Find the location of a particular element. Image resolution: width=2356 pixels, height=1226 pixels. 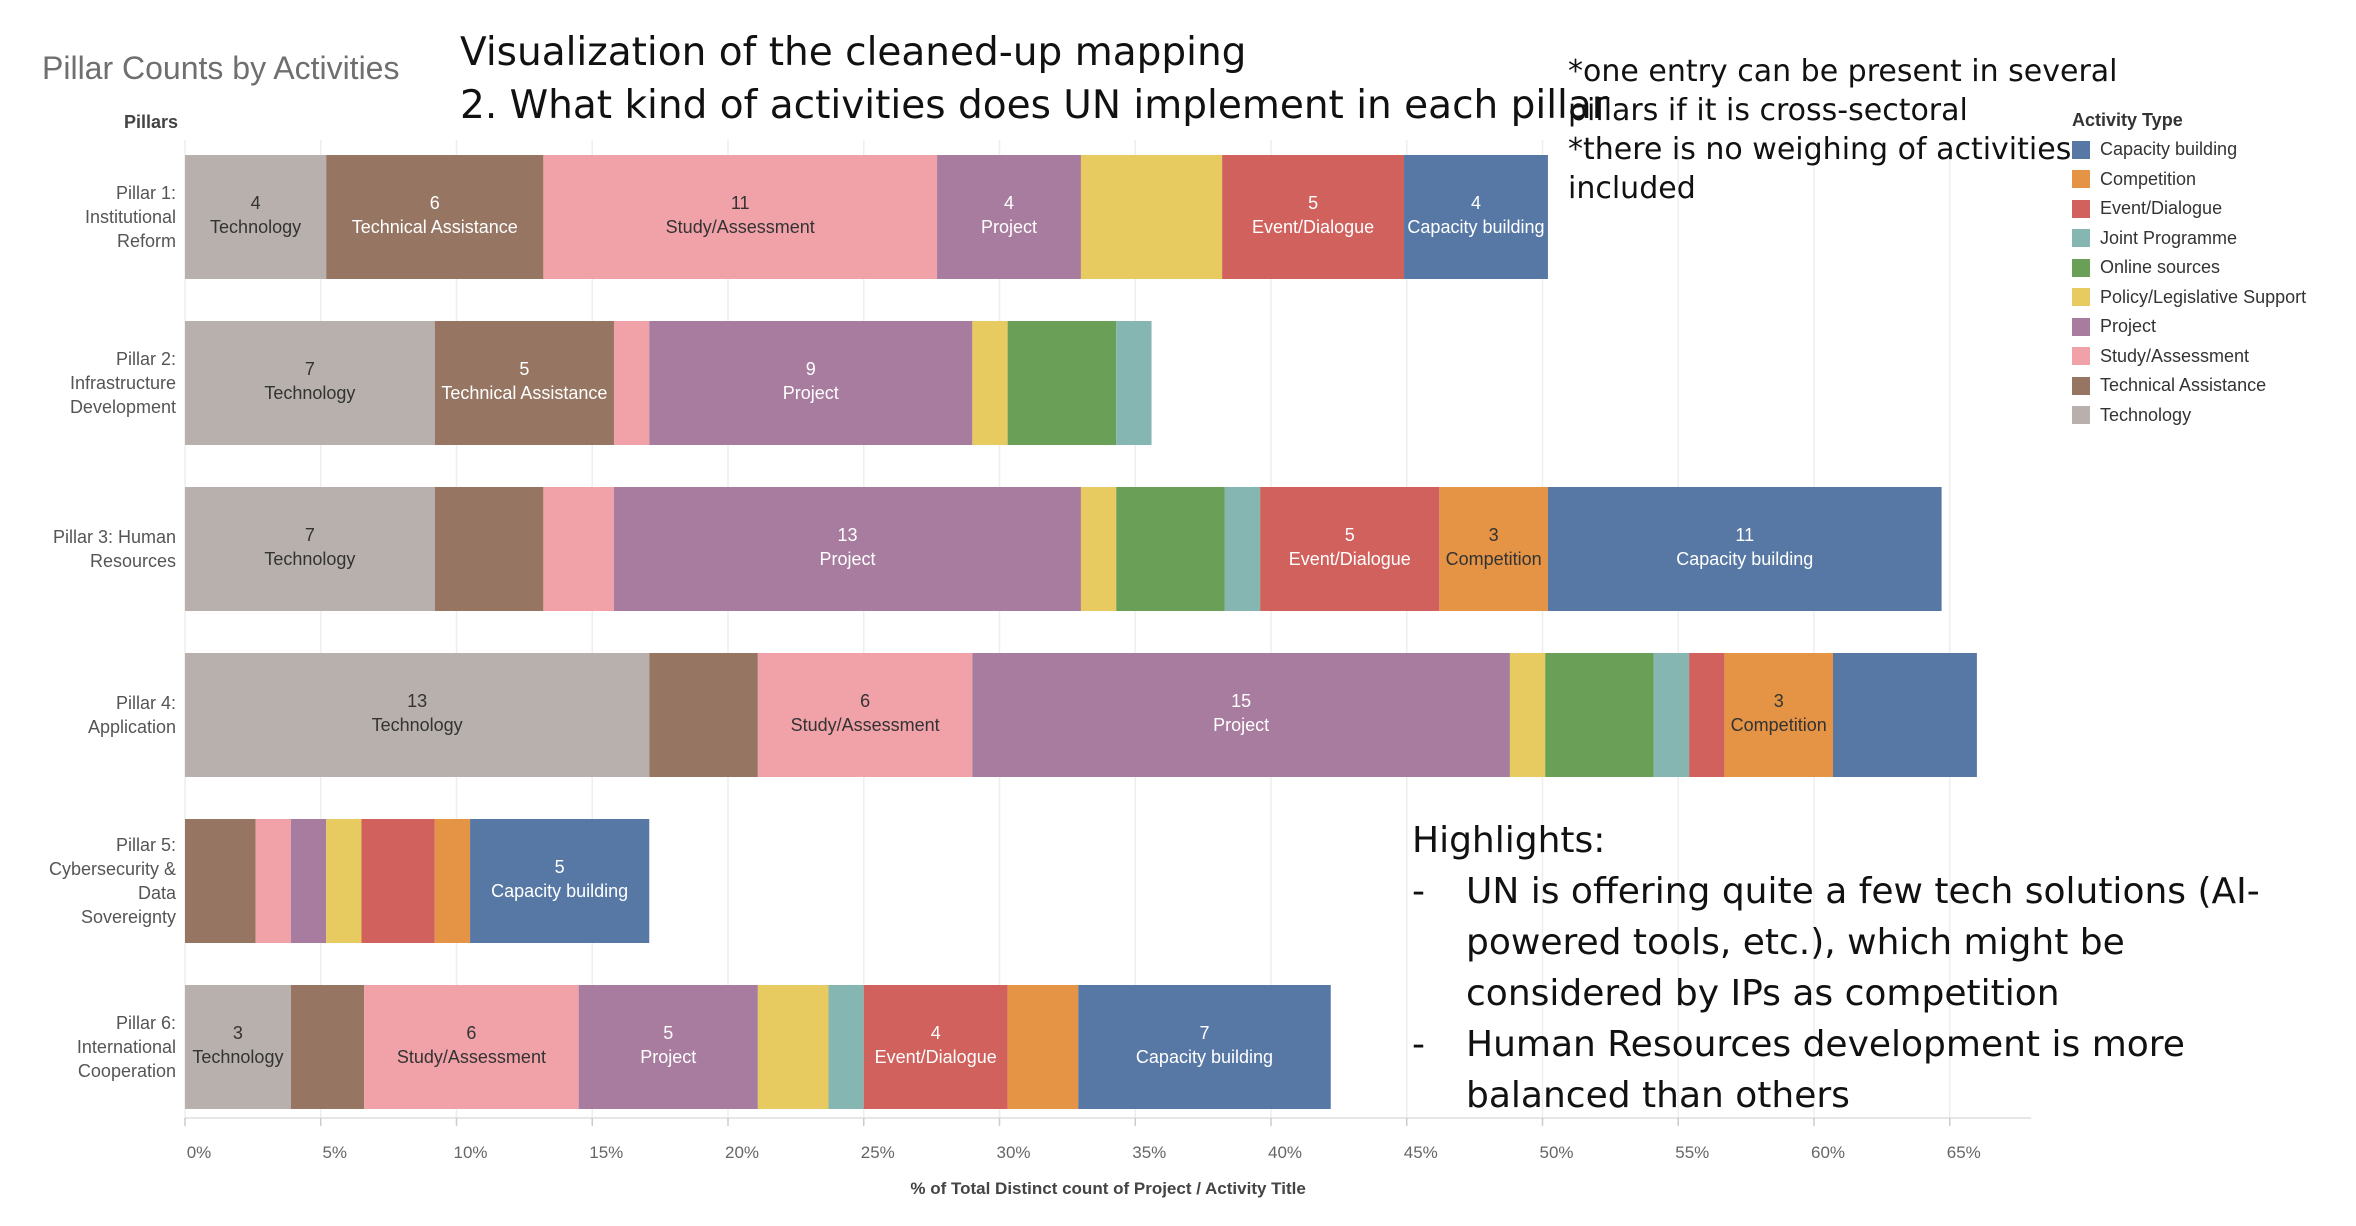

legend-label: Online sources is located at coordinates (2160, 267).